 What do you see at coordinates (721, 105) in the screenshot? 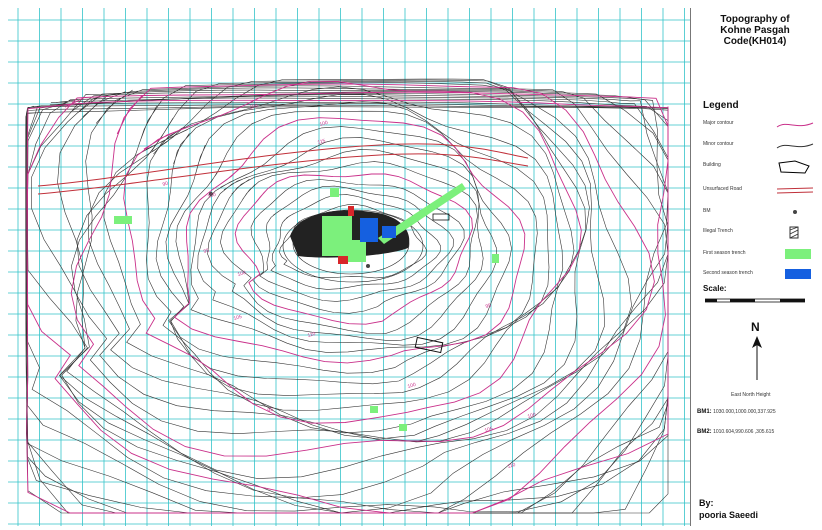
I see `legend-heading: Legend` at bounding box center [721, 105].